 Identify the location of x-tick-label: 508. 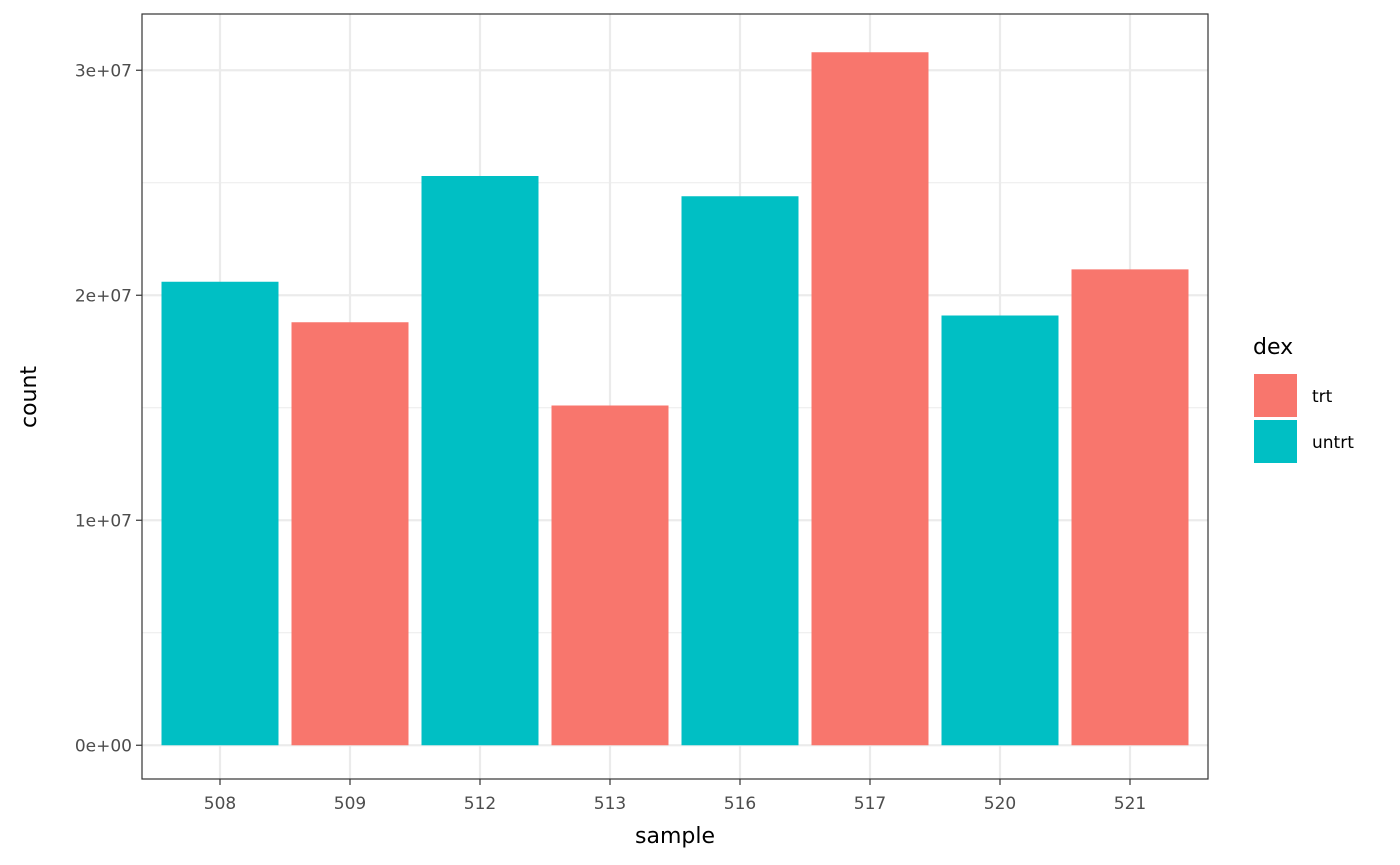
(220, 804).